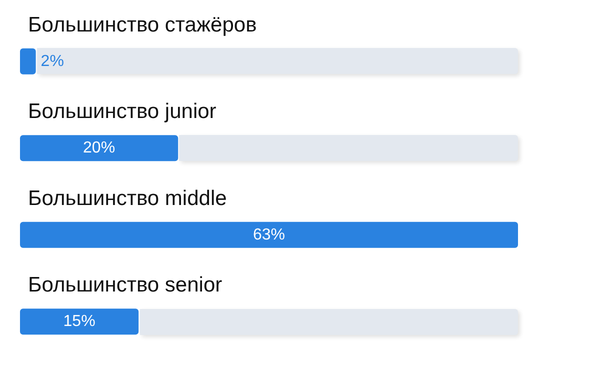  I want to click on y-tick-label: Большинство middle, so click(127, 198).